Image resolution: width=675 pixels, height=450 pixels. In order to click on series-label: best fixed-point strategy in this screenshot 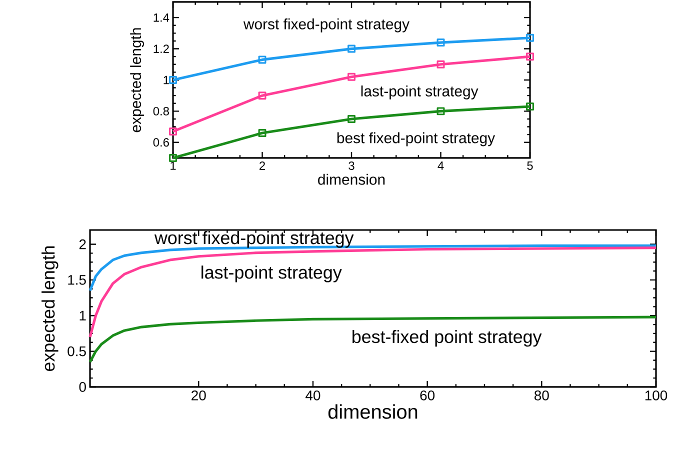, I will do `click(416, 139)`.